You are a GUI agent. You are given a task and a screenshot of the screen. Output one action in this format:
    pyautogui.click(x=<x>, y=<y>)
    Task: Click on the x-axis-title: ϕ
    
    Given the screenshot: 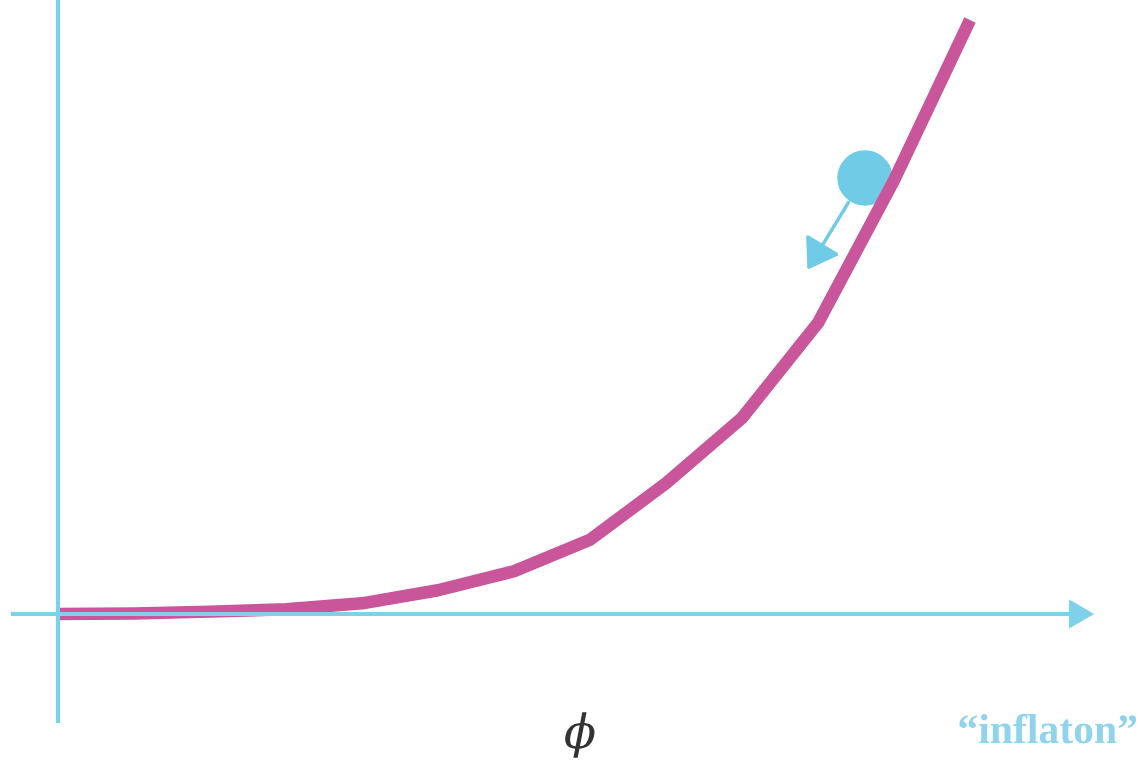 What is the action you would take?
    pyautogui.click(x=580, y=735)
    